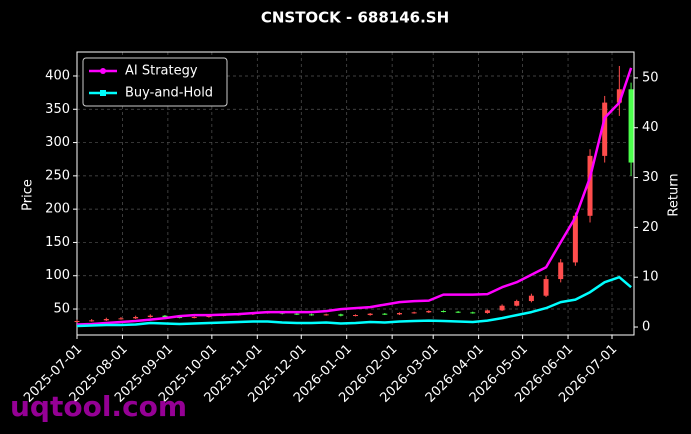 The width and height of the screenshot is (691, 434). Describe the element at coordinates (161, 71) in the screenshot. I see `legend-label: AI Strategy` at that location.